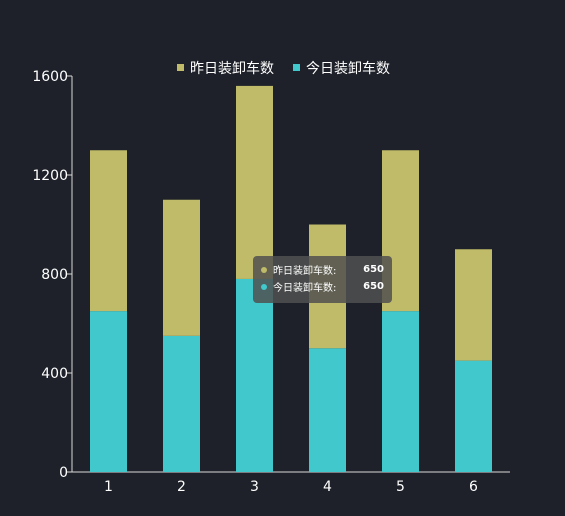 The width and height of the screenshot is (565, 516). I want to click on tooltip-value-yesterday: 650, so click(373, 269).